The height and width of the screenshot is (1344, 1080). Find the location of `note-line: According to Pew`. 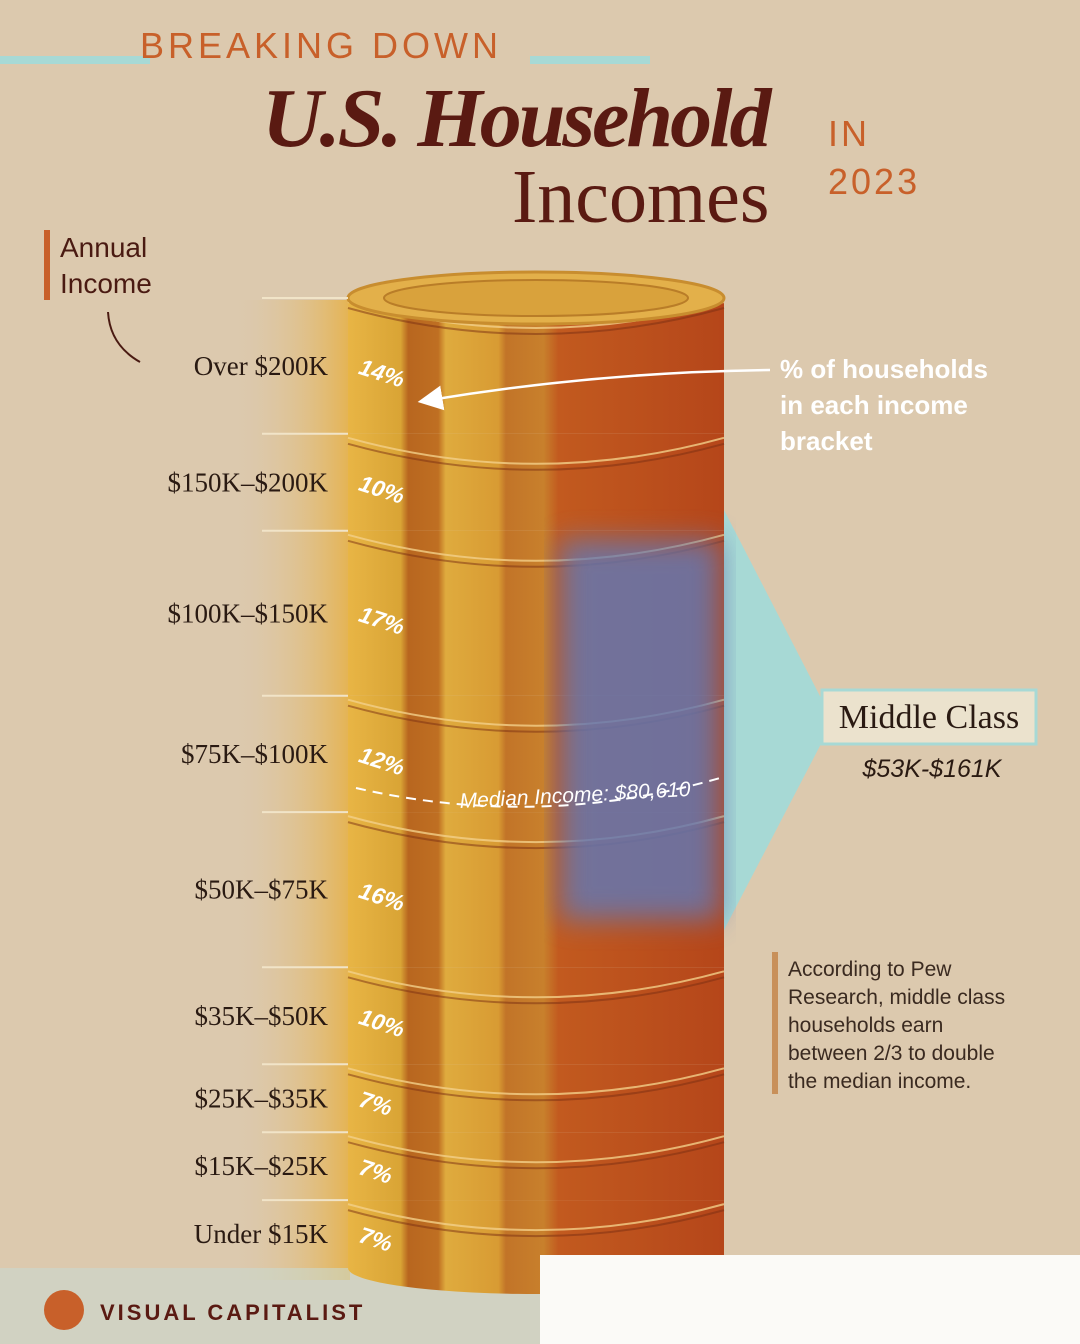

note-line: According to Pew is located at coordinates (870, 969).